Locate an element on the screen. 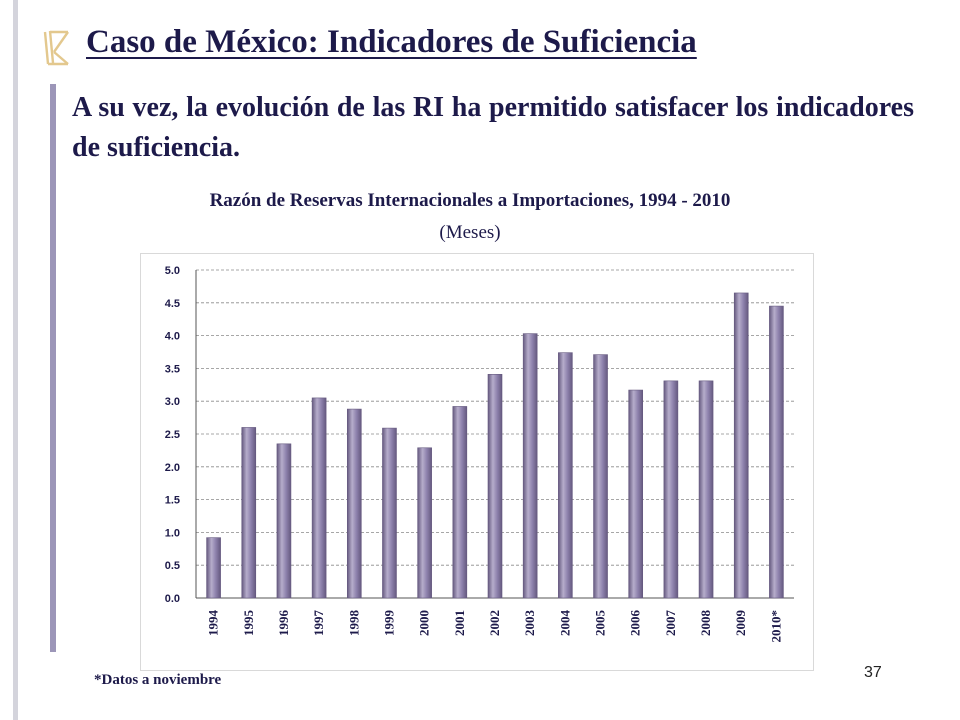 This screenshot has width=960, height=720. x-tick-label: 2002 is located at coordinates (494, 623).